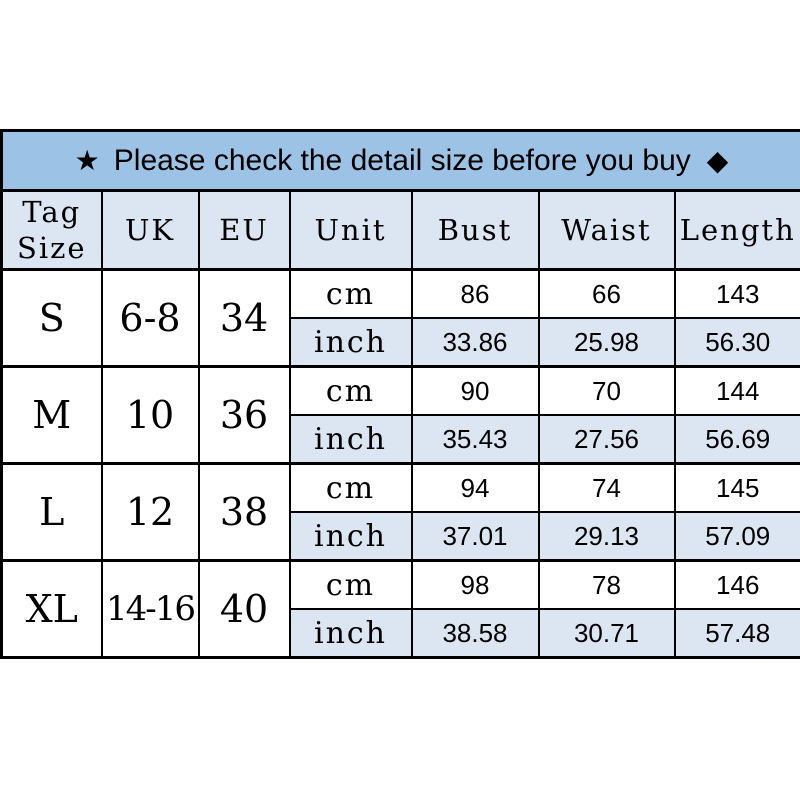 The height and width of the screenshot is (800, 800). What do you see at coordinates (244, 415) in the screenshot?
I see `eu-cell-m: 36` at bounding box center [244, 415].